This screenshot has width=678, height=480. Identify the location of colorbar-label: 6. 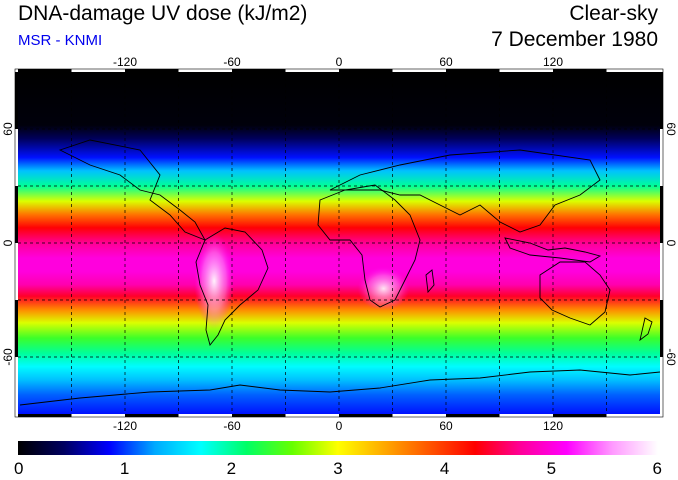
(657, 468).